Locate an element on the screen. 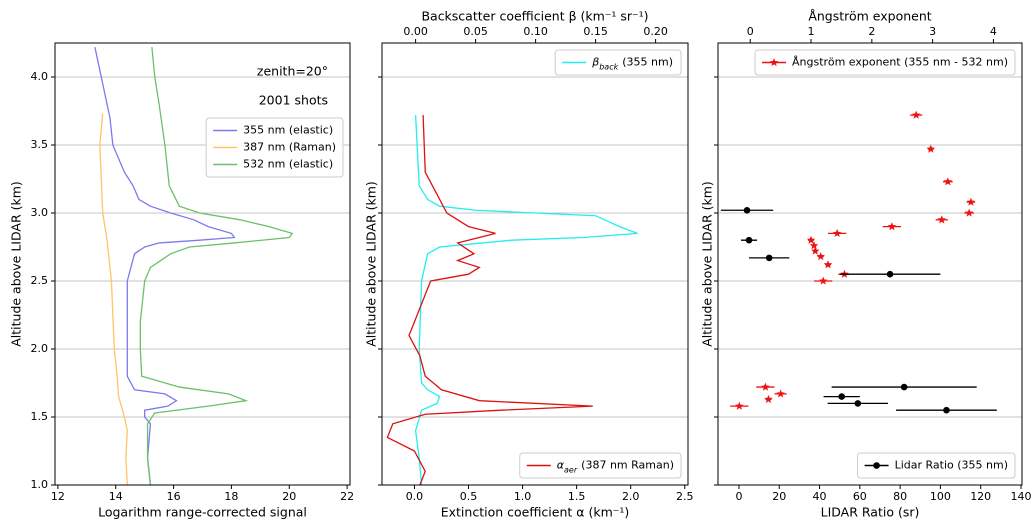 The height and width of the screenshot is (521, 1035). legend: βback (355 nm) is located at coordinates (618, 62).